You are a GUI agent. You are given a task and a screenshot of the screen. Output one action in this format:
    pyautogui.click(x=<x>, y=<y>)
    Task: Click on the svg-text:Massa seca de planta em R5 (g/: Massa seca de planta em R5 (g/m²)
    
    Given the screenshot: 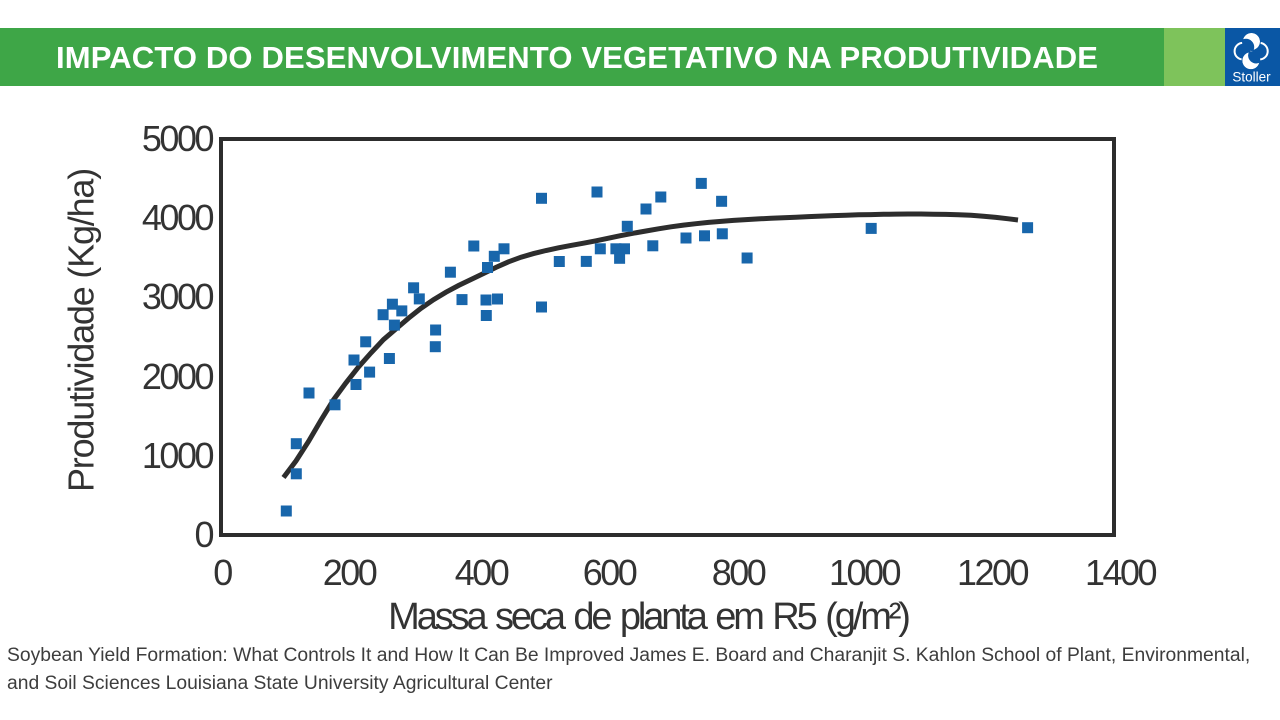 What is the action you would take?
    pyautogui.click(x=648, y=617)
    